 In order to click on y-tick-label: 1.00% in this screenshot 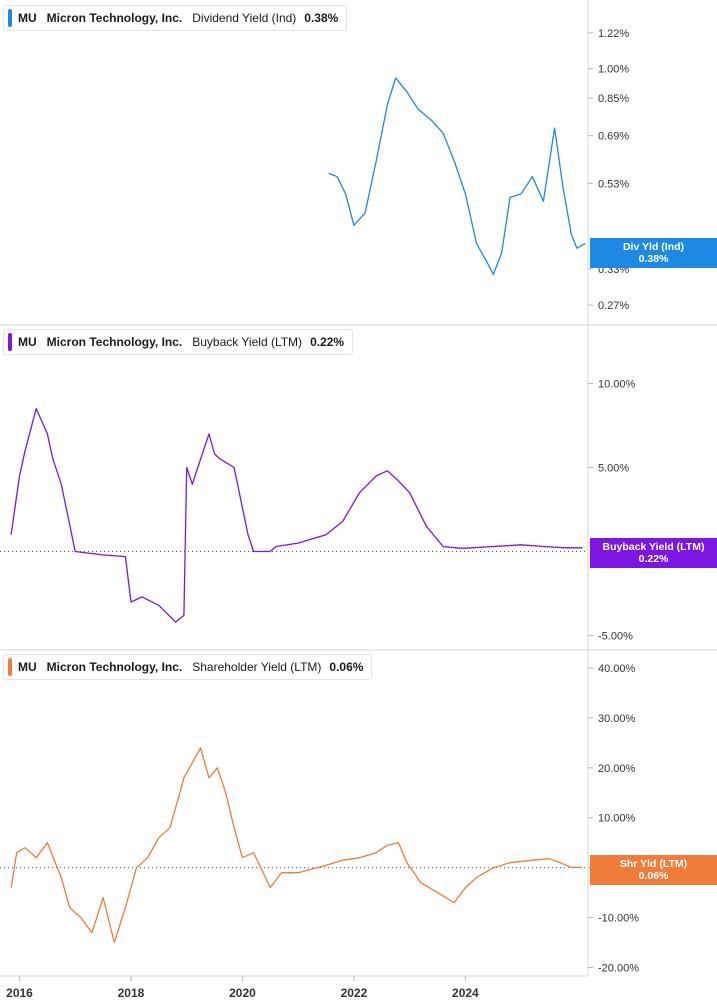, I will do `click(613, 70)`.